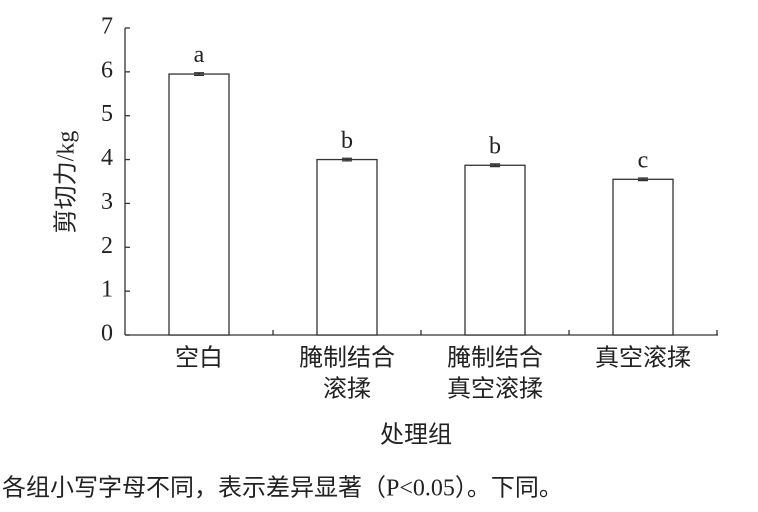 The image size is (758, 512). What do you see at coordinates (643, 160) in the screenshot?
I see `significance-letter: c` at bounding box center [643, 160].